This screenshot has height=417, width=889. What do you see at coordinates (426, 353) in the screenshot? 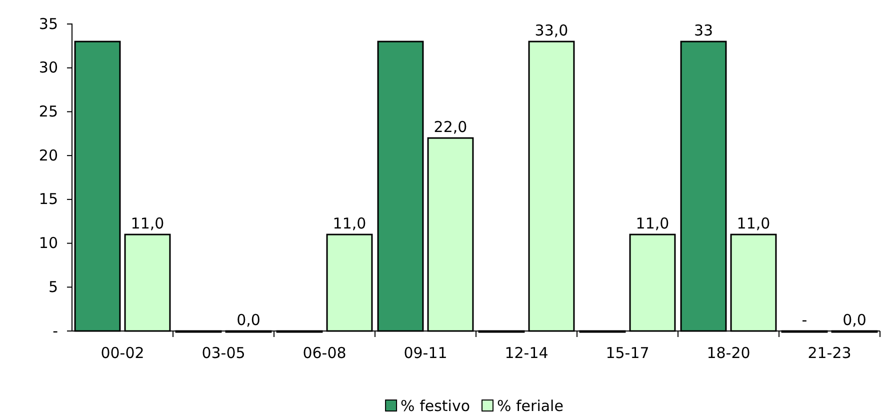
I see `x-tick-label: 09-11` at bounding box center [426, 353].